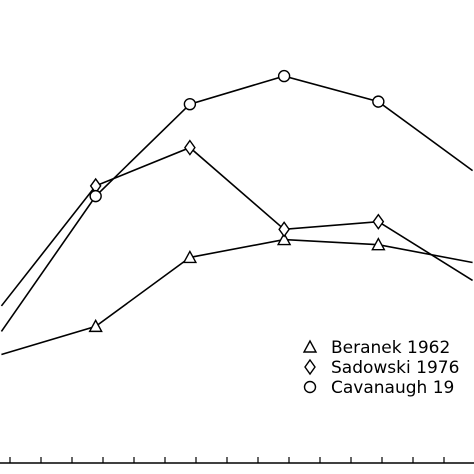  Describe the element at coordinates (390, 348) in the screenshot. I see `legend-label: Beranek 1962` at that location.